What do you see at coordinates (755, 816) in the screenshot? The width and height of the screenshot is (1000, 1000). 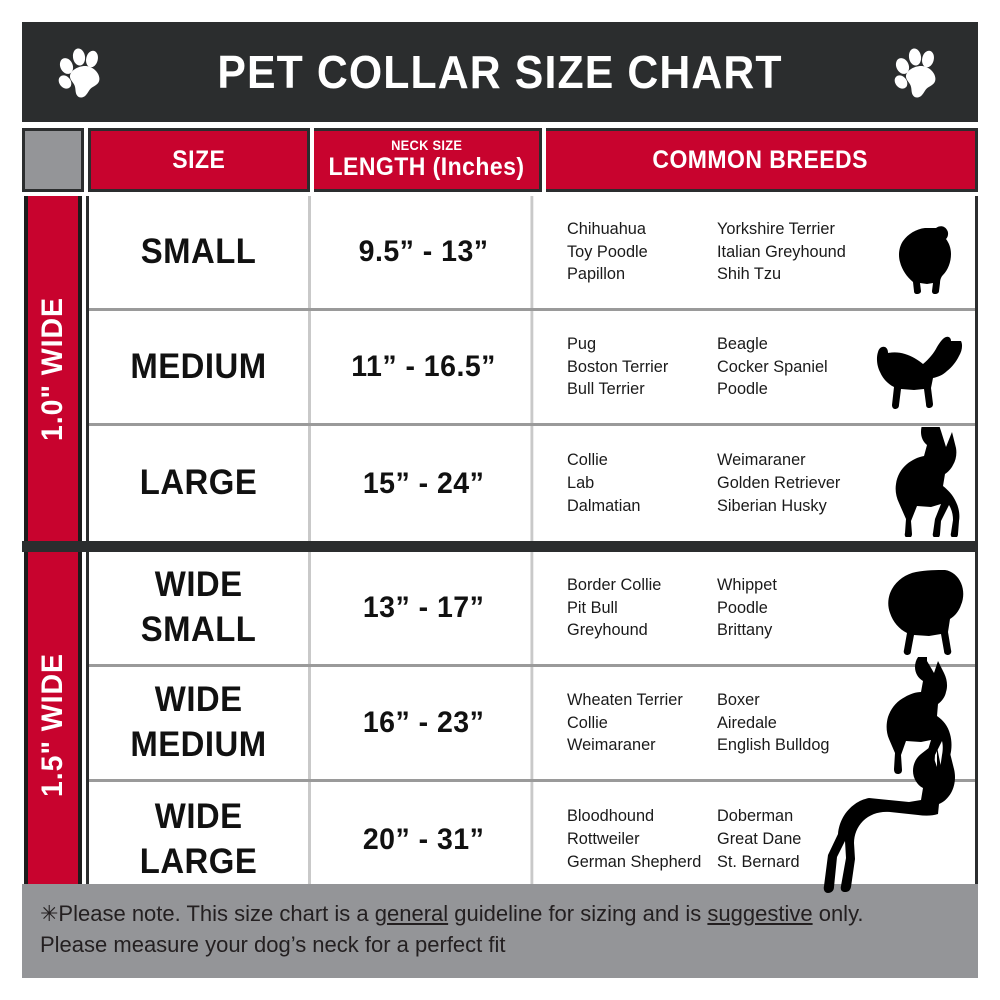 I see `breed-name: Doberman` at bounding box center [755, 816].